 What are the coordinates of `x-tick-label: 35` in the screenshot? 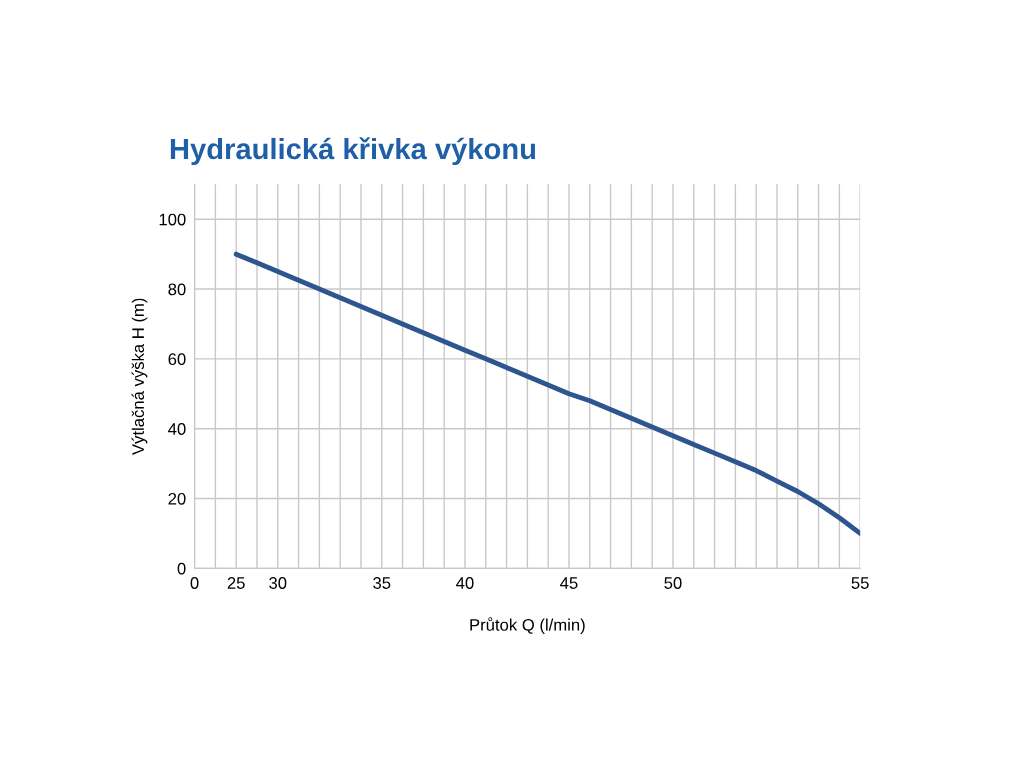 It's located at (382, 583).